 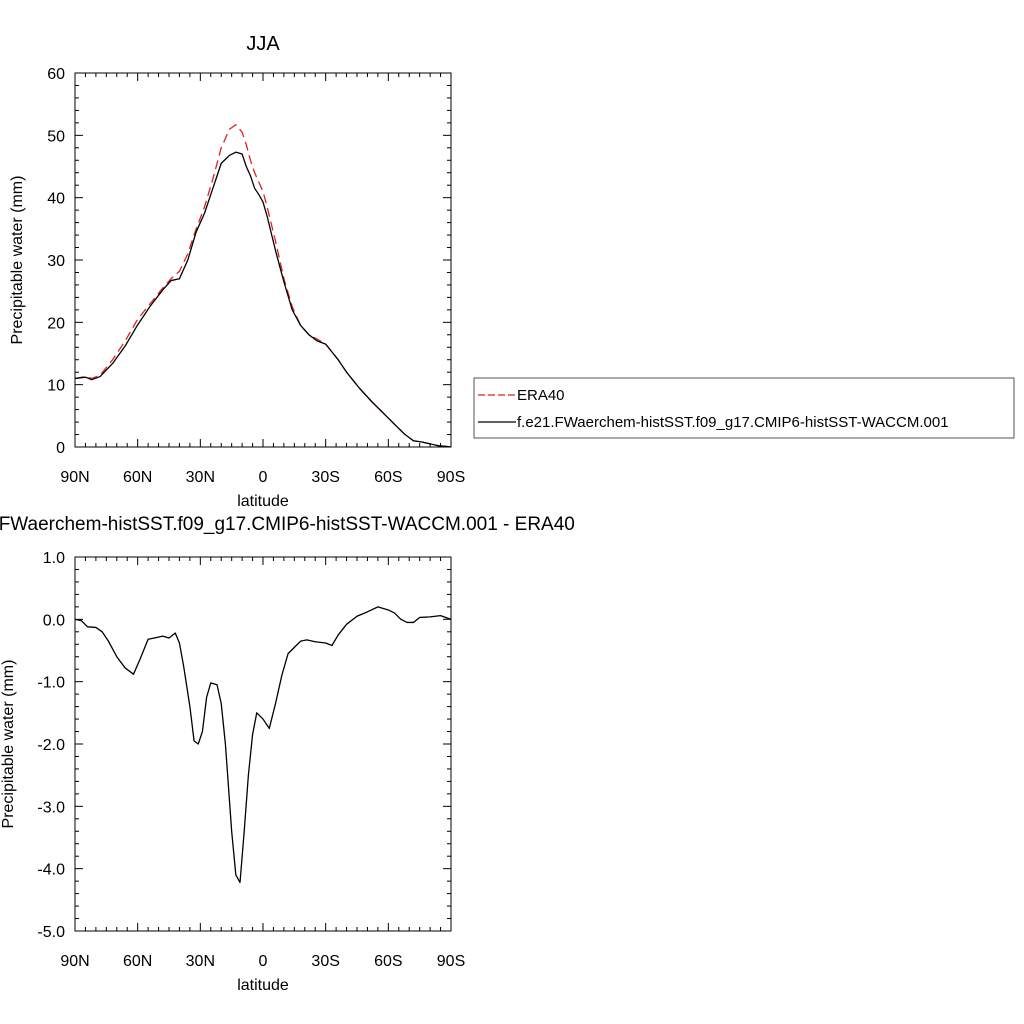 I want to click on y-tick-label: 10, so click(x=56, y=386).